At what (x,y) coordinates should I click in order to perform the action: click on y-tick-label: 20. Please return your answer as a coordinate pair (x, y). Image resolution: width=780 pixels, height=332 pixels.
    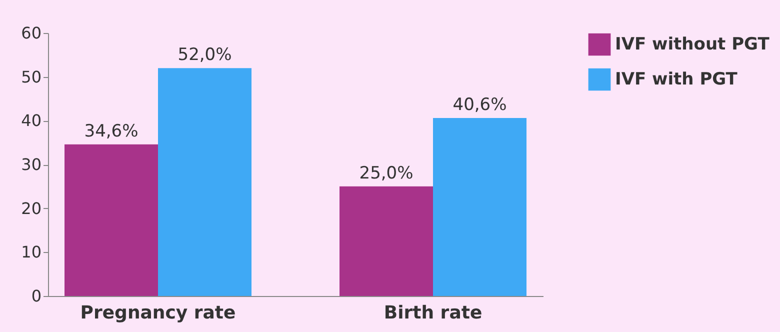
    Looking at the image, I should click on (31, 208).